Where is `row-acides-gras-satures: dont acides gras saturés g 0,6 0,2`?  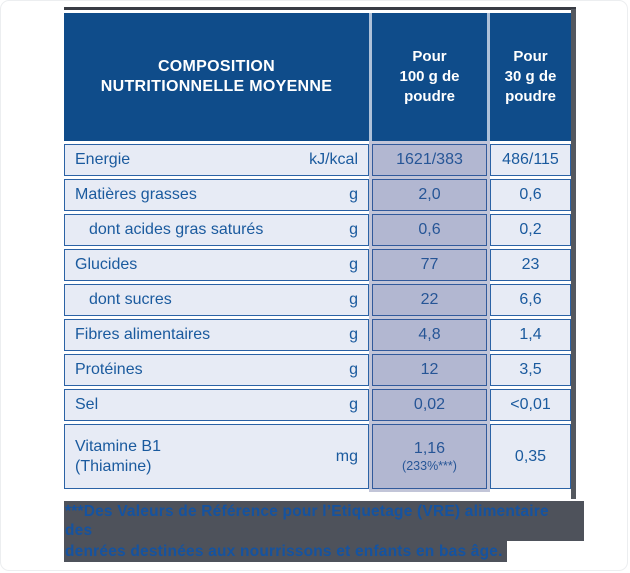
row-acides-gras-satures: dont acides gras saturés g 0,6 0,2 is located at coordinates (317, 230).